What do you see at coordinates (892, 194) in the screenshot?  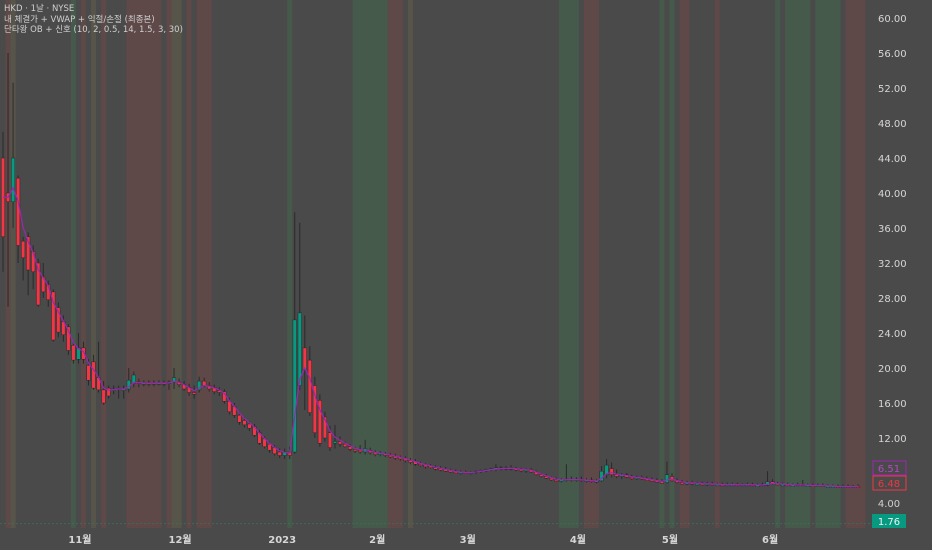 I see `y-tick-label: 40.00` at bounding box center [892, 194].